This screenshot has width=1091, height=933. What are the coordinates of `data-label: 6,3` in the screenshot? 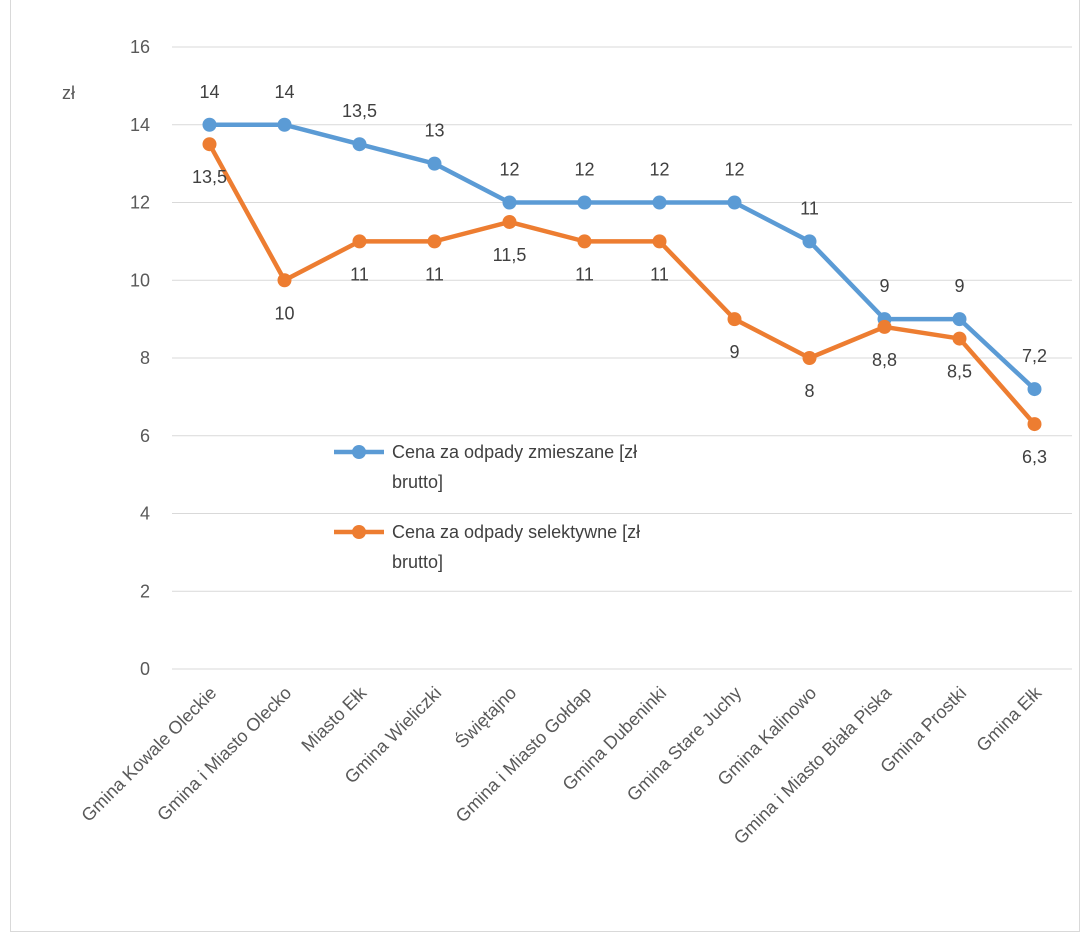 It's located at (1034, 457).